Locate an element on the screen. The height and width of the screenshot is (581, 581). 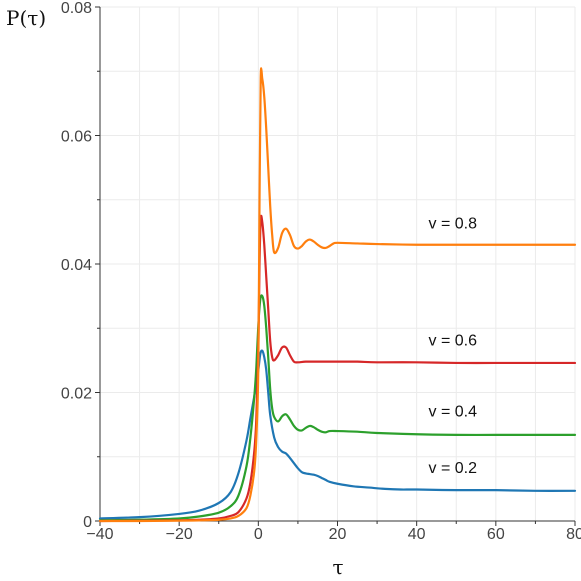
label-layer: v = 0.2 v = 0.4 v = 0.6 v = 0.8 is located at coordinates (453, 346).